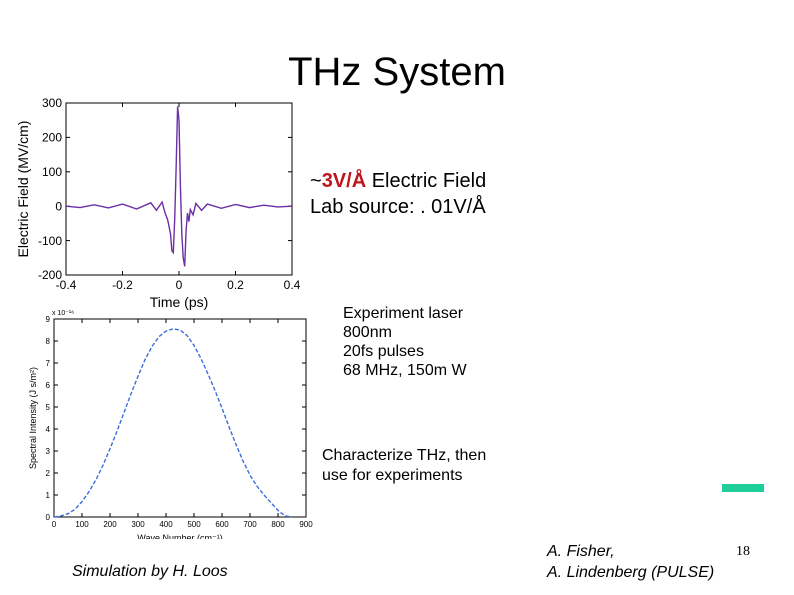  What do you see at coordinates (63, 313) in the screenshot?
I see `y-exponent-label: x 10⁻¹⁶` at bounding box center [63, 313].